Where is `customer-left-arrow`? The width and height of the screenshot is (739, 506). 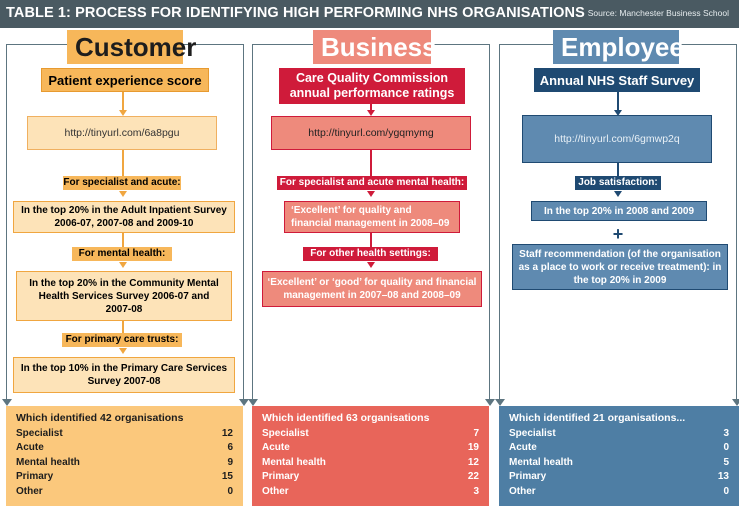
customer-left-arrow is located at coordinates (7, 402).